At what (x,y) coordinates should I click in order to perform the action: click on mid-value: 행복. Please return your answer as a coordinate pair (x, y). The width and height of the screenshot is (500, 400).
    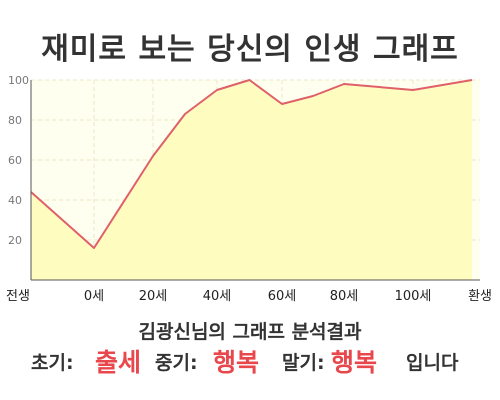
    Looking at the image, I should click on (236, 362).